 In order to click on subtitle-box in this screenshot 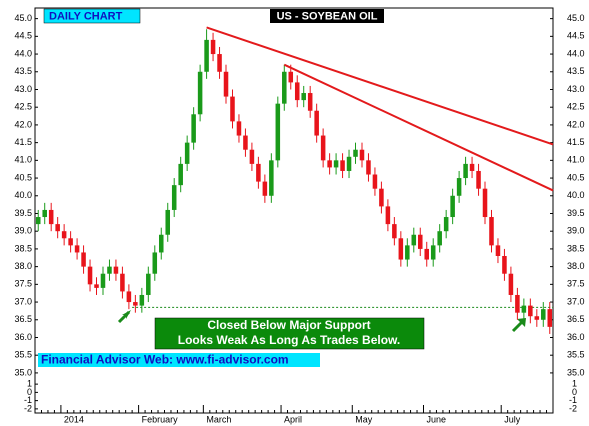, I will do `click(92, 16)`.